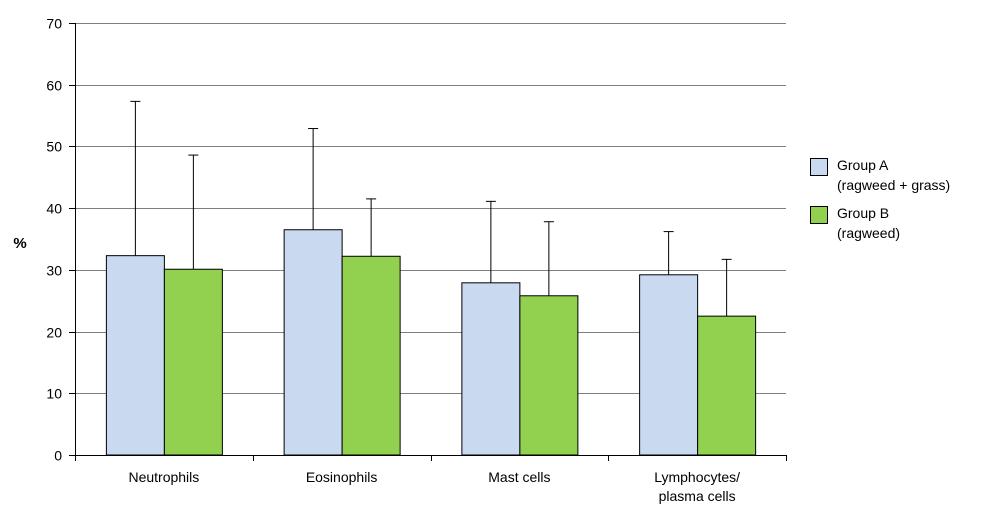  What do you see at coordinates (880, 175) in the screenshot?
I see `legend-item-group-a: Group A (ragweed + grass)` at bounding box center [880, 175].